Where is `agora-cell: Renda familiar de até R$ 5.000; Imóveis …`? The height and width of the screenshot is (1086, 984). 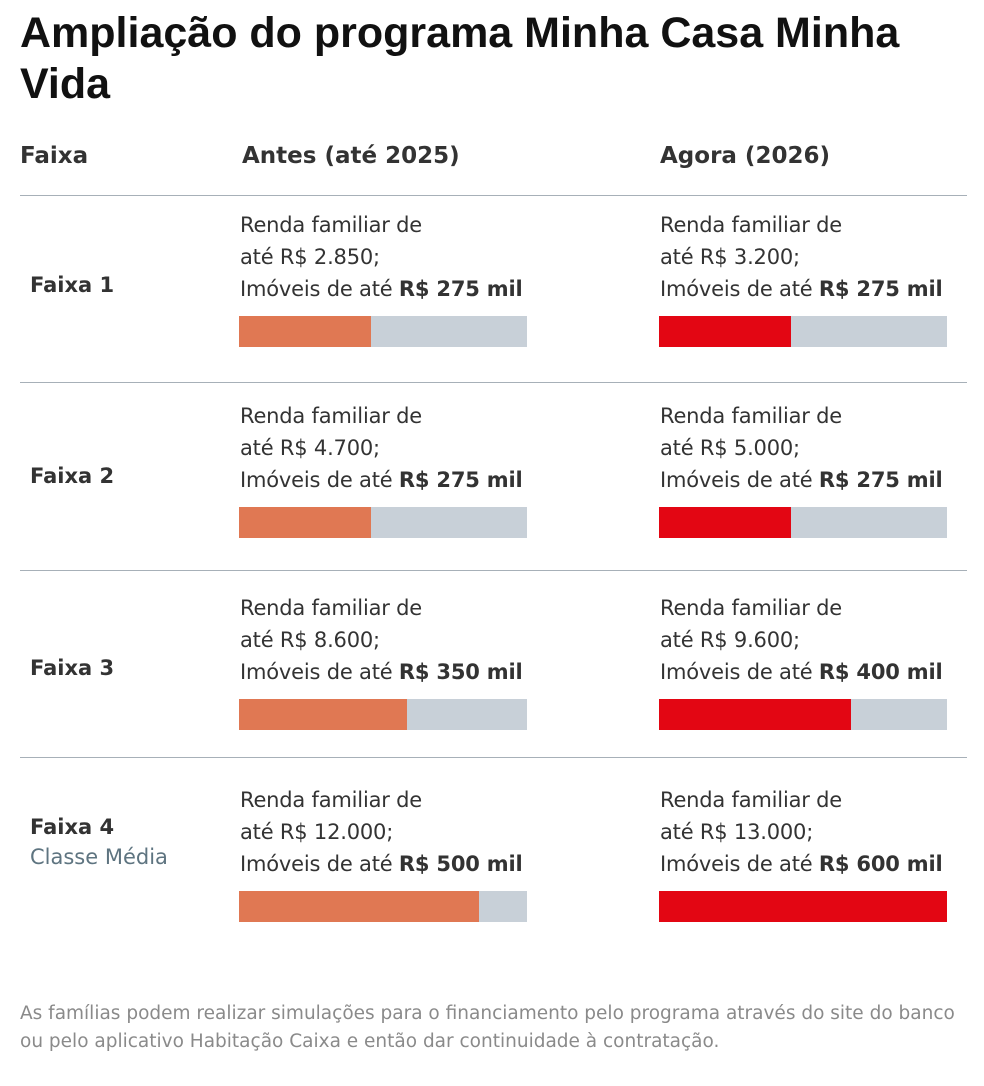 agora-cell: Renda familiar de até R$ 5.000; Imóveis … is located at coordinates (820, 448).